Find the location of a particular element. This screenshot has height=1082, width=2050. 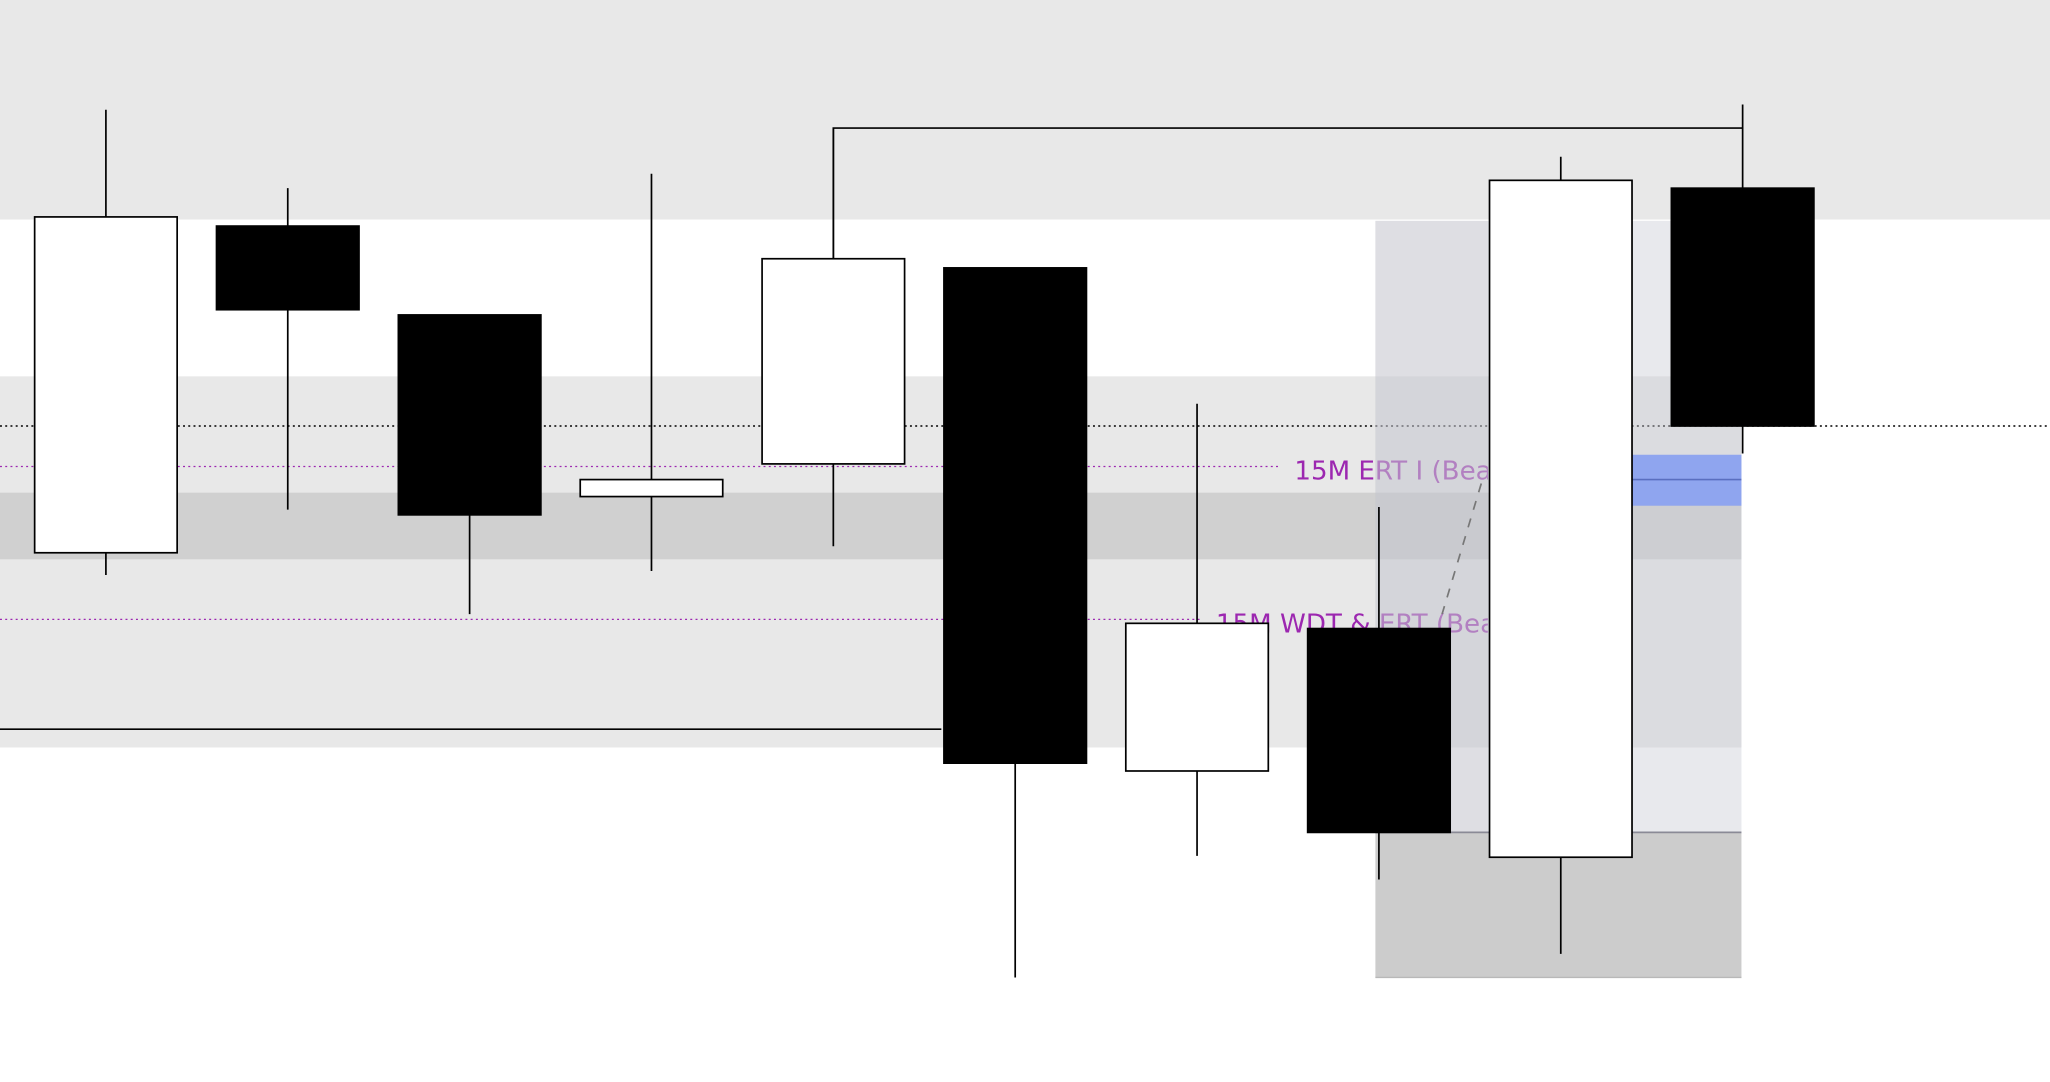

dashed-connector is located at coordinates (1462, 549).